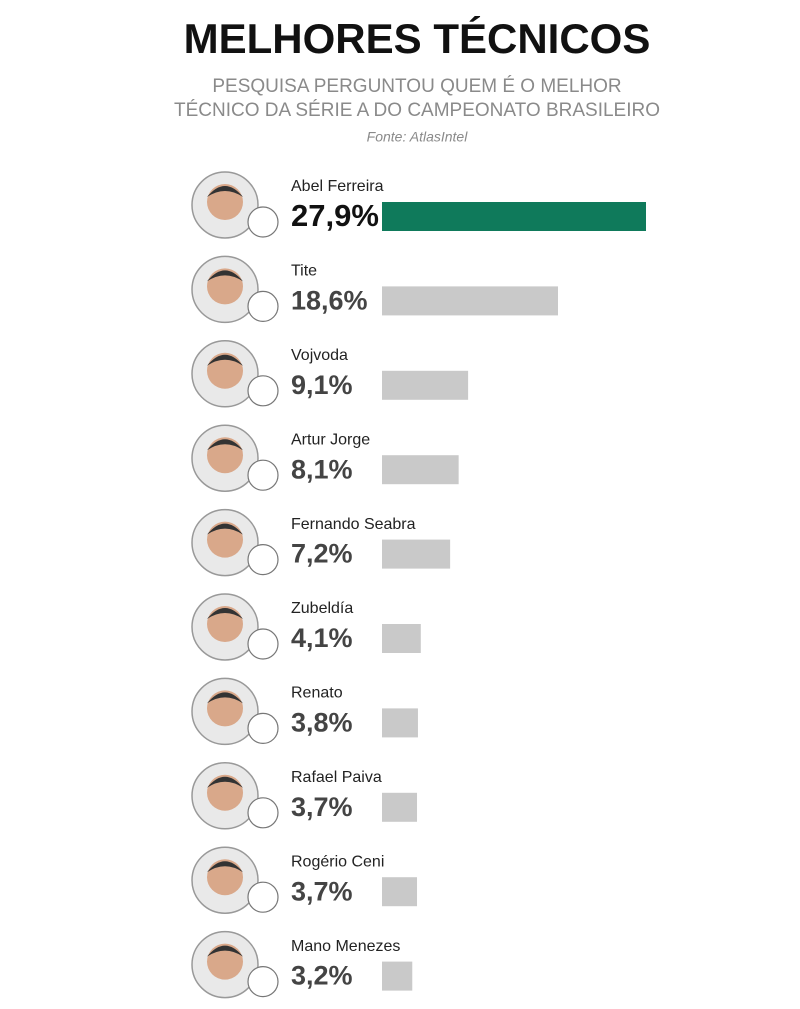 Image resolution: width=800 pixels, height=1009 pixels. I want to click on coach-name: Fernando Seabra, so click(353, 524).